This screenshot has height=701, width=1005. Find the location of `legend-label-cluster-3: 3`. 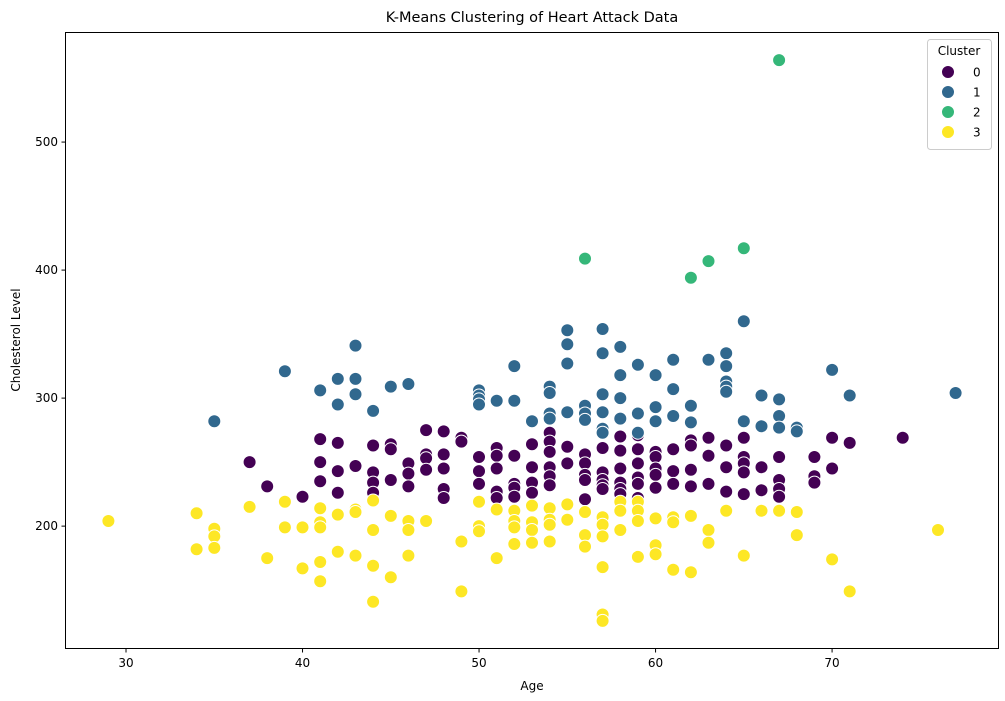

legend-label-cluster-3: 3 is located at coordinates (977, 133).